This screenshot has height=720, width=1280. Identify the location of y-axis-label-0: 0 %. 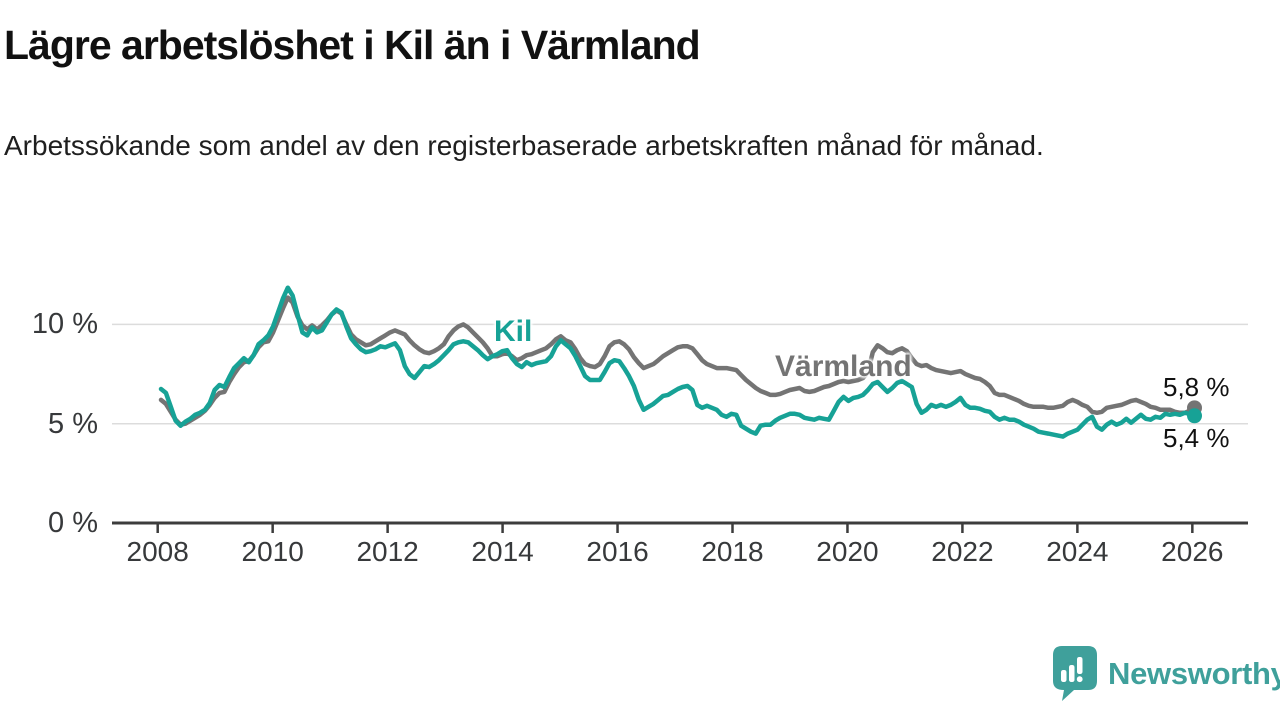
(73, 523).